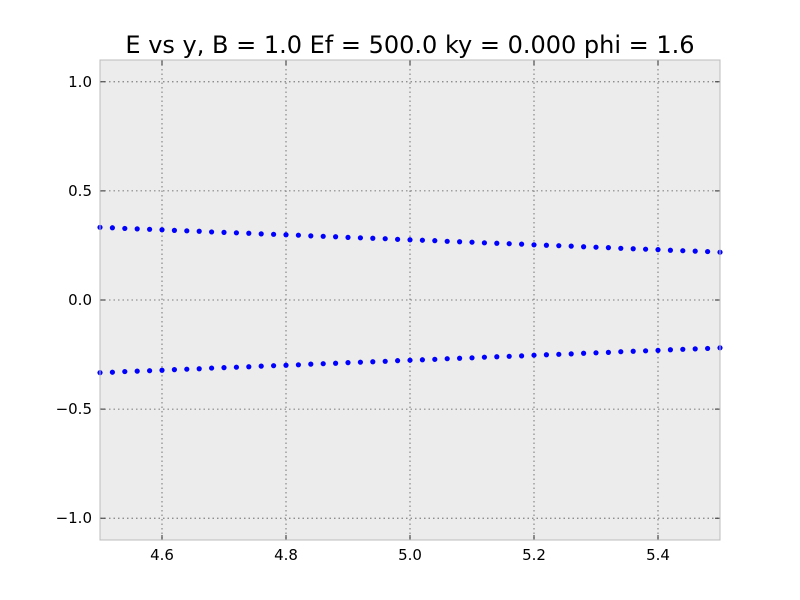  Describe the element at coordinates (74, 409) in the screenshot. I see `y-tick-label: −0.5` at that location.